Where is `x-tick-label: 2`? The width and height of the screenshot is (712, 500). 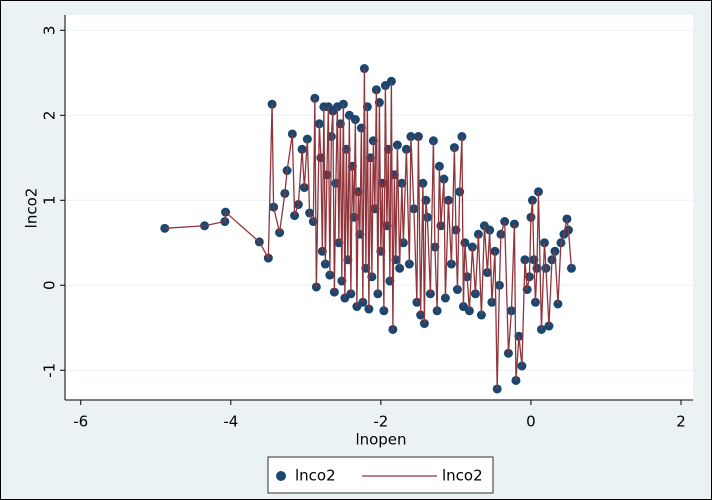 x-tick-label: 2 is located at coordinates (681, 422).